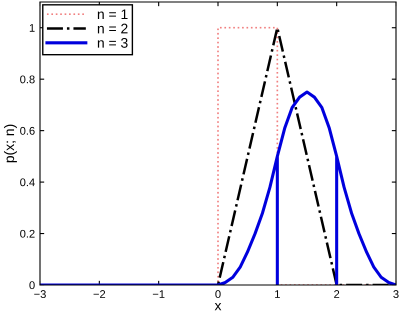 This screenshot has width=404, height=314. I want to click on x-tick-label: 1, so click(277, 294).